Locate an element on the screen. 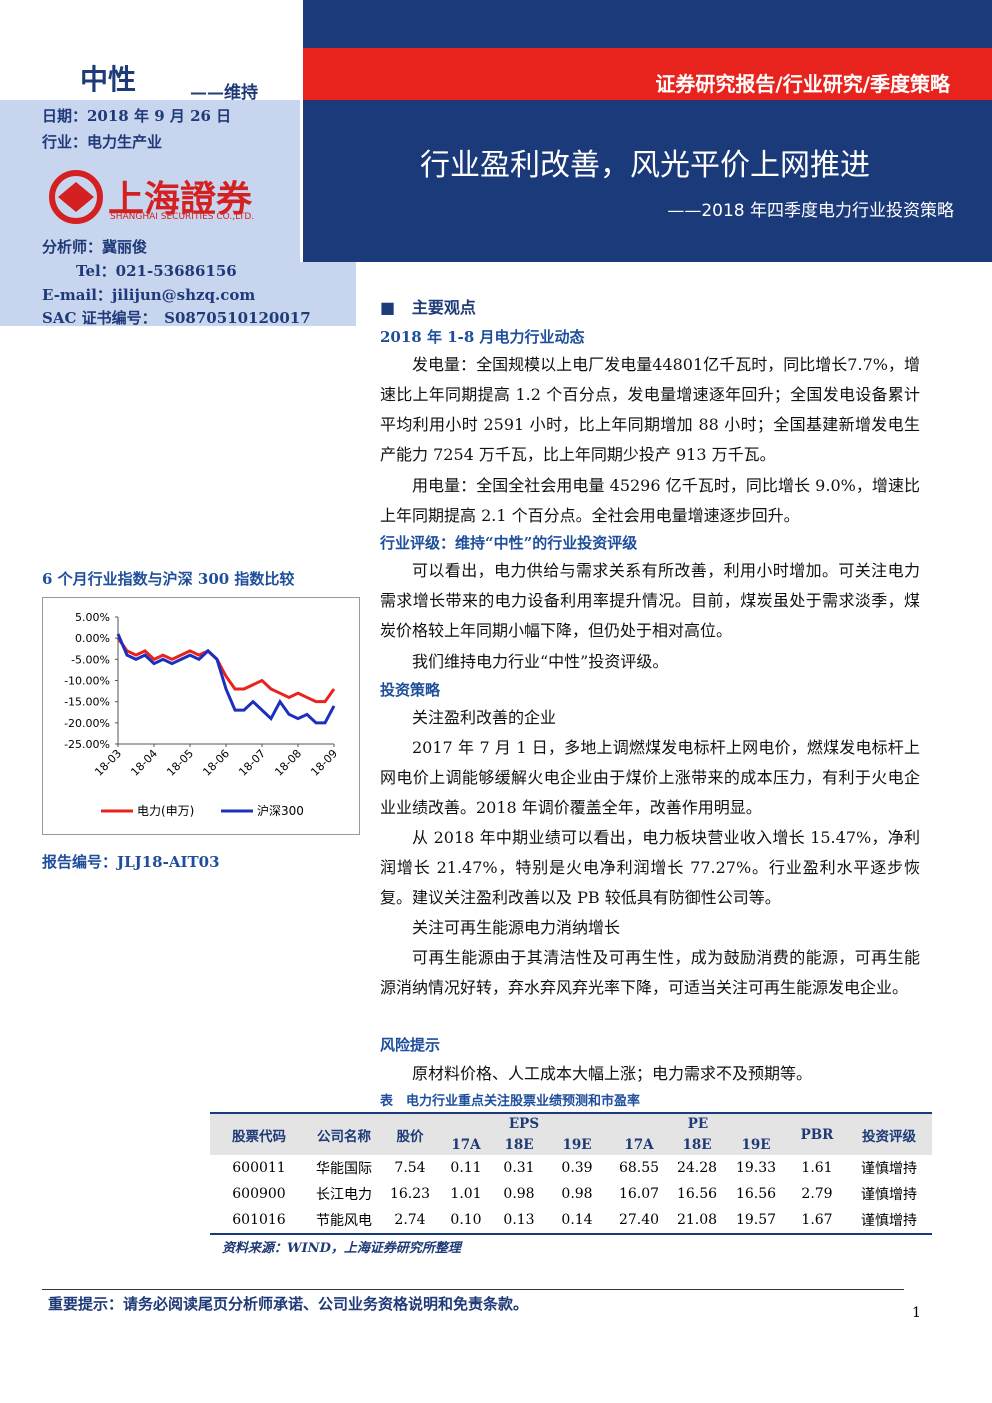 This screenshot has height=1403, width=992. main-heading: 主要观点 is located at coordinates (443, 307).